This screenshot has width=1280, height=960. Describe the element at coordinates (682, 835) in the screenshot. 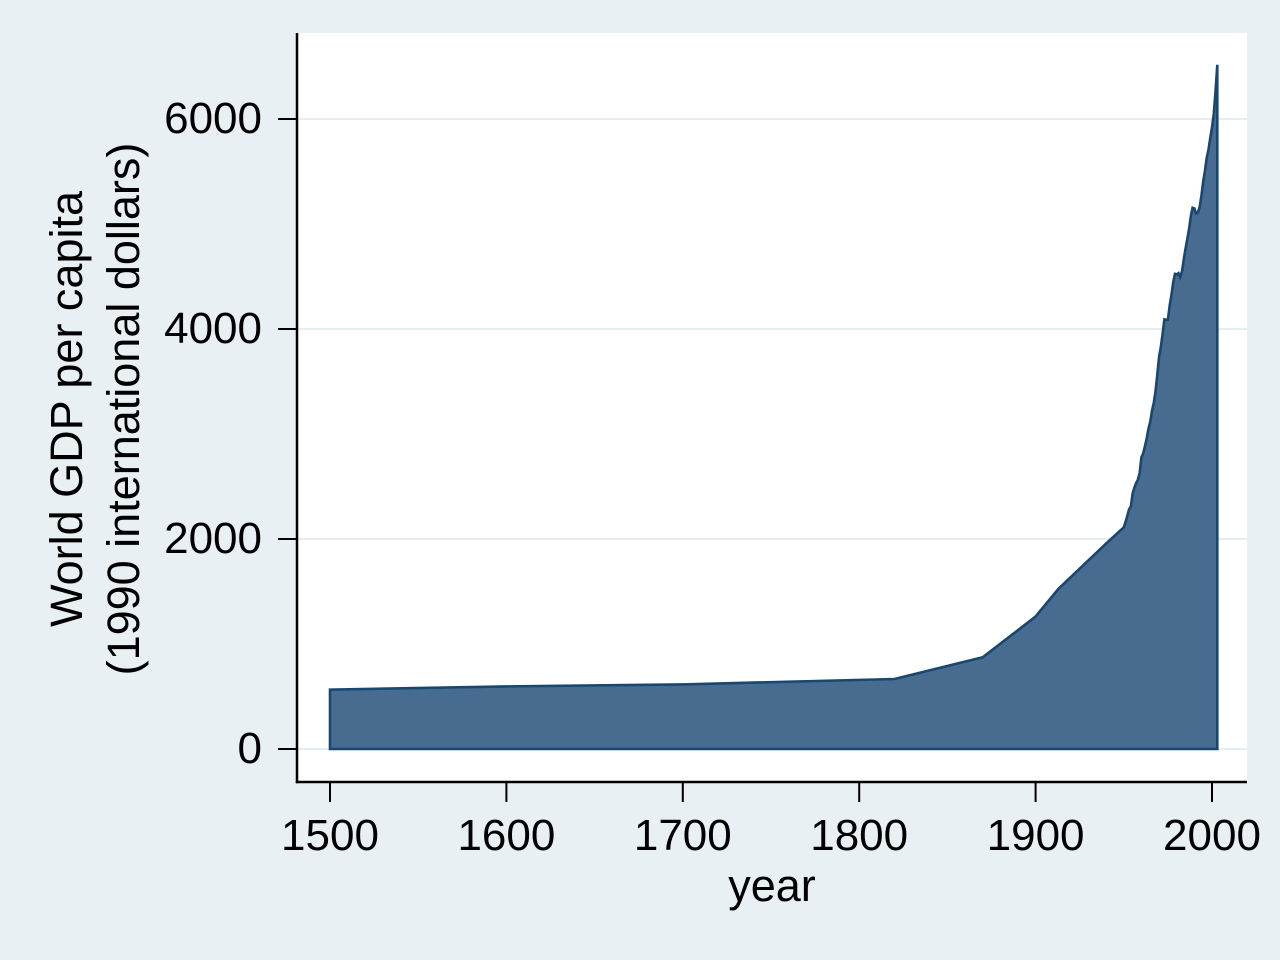

I see `x-tick-label: 1700` at that location.